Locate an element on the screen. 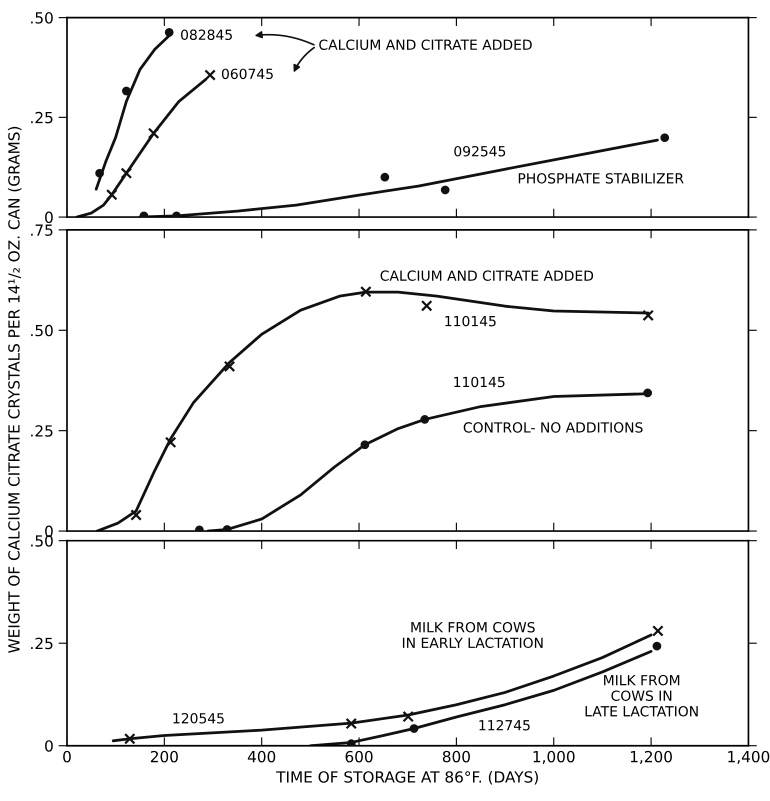  x-tick-label: 1,400 is located at coordinates (749, 757).